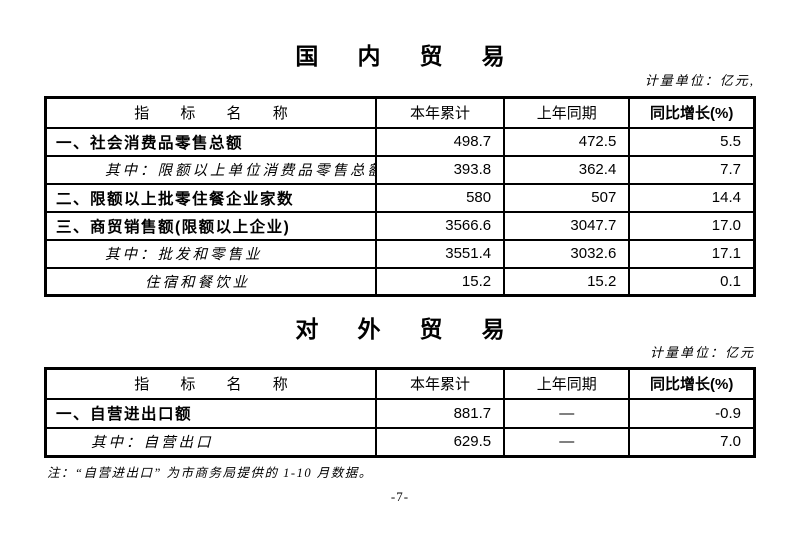 This screenshot has height=547, width=800. I want to click on footnote: 注：“自营进出口” 为市商务局提供的 1-10 月数据。, so click(210, 473).